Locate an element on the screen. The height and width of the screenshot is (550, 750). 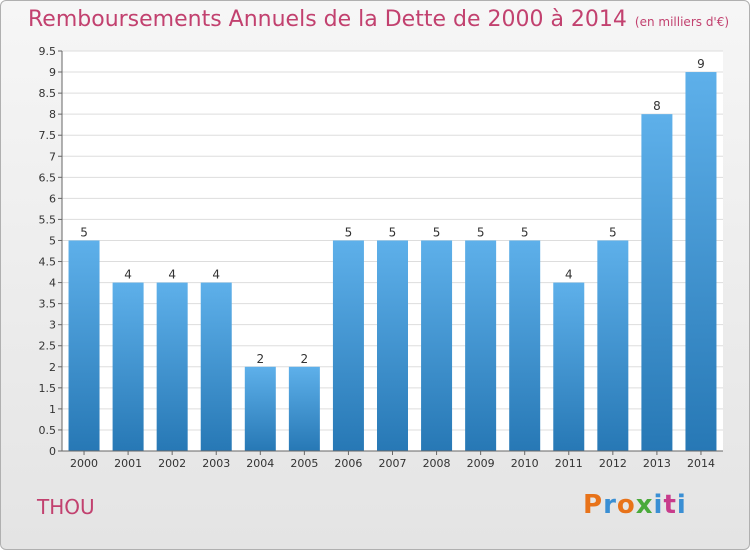
x-tick-label: 2014 is located at coordinates (701, 463).